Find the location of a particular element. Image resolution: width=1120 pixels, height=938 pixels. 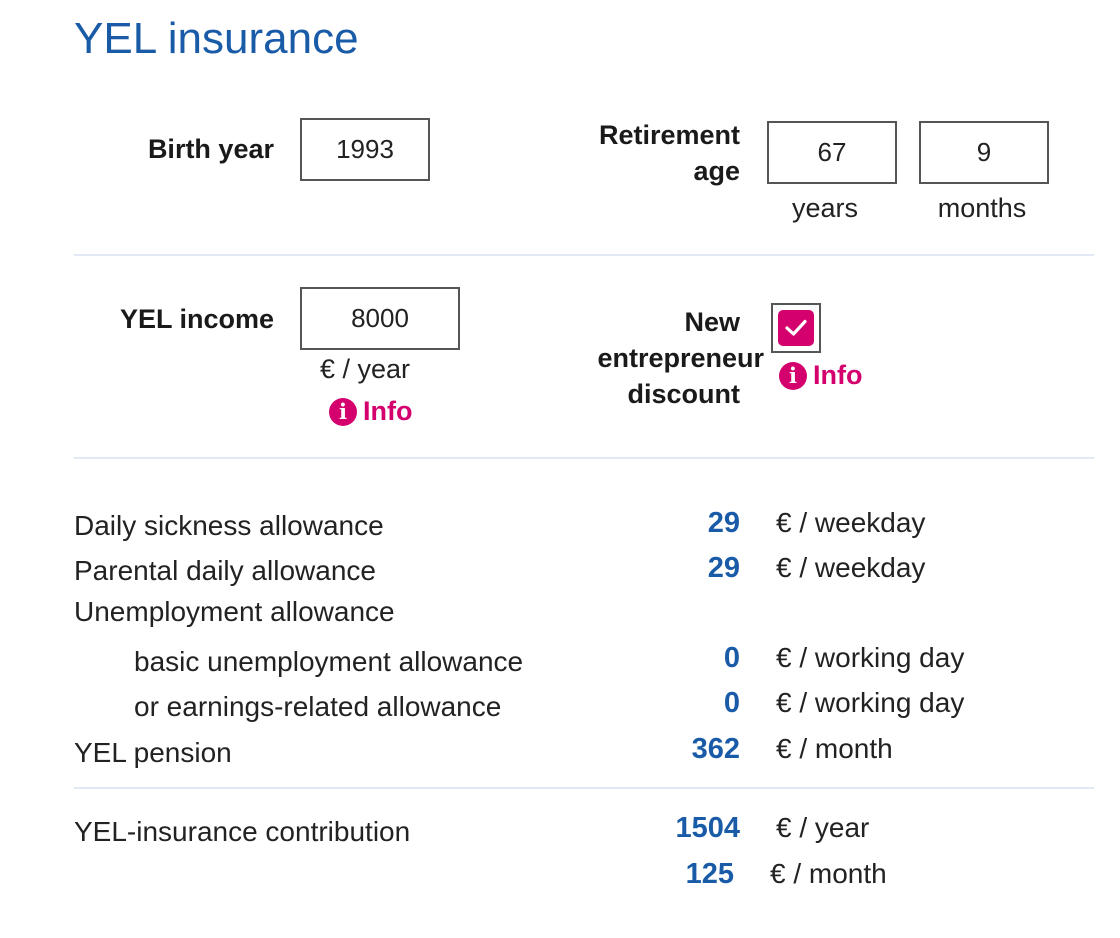

income-info-label: Info is located at coordinates (388, 411).